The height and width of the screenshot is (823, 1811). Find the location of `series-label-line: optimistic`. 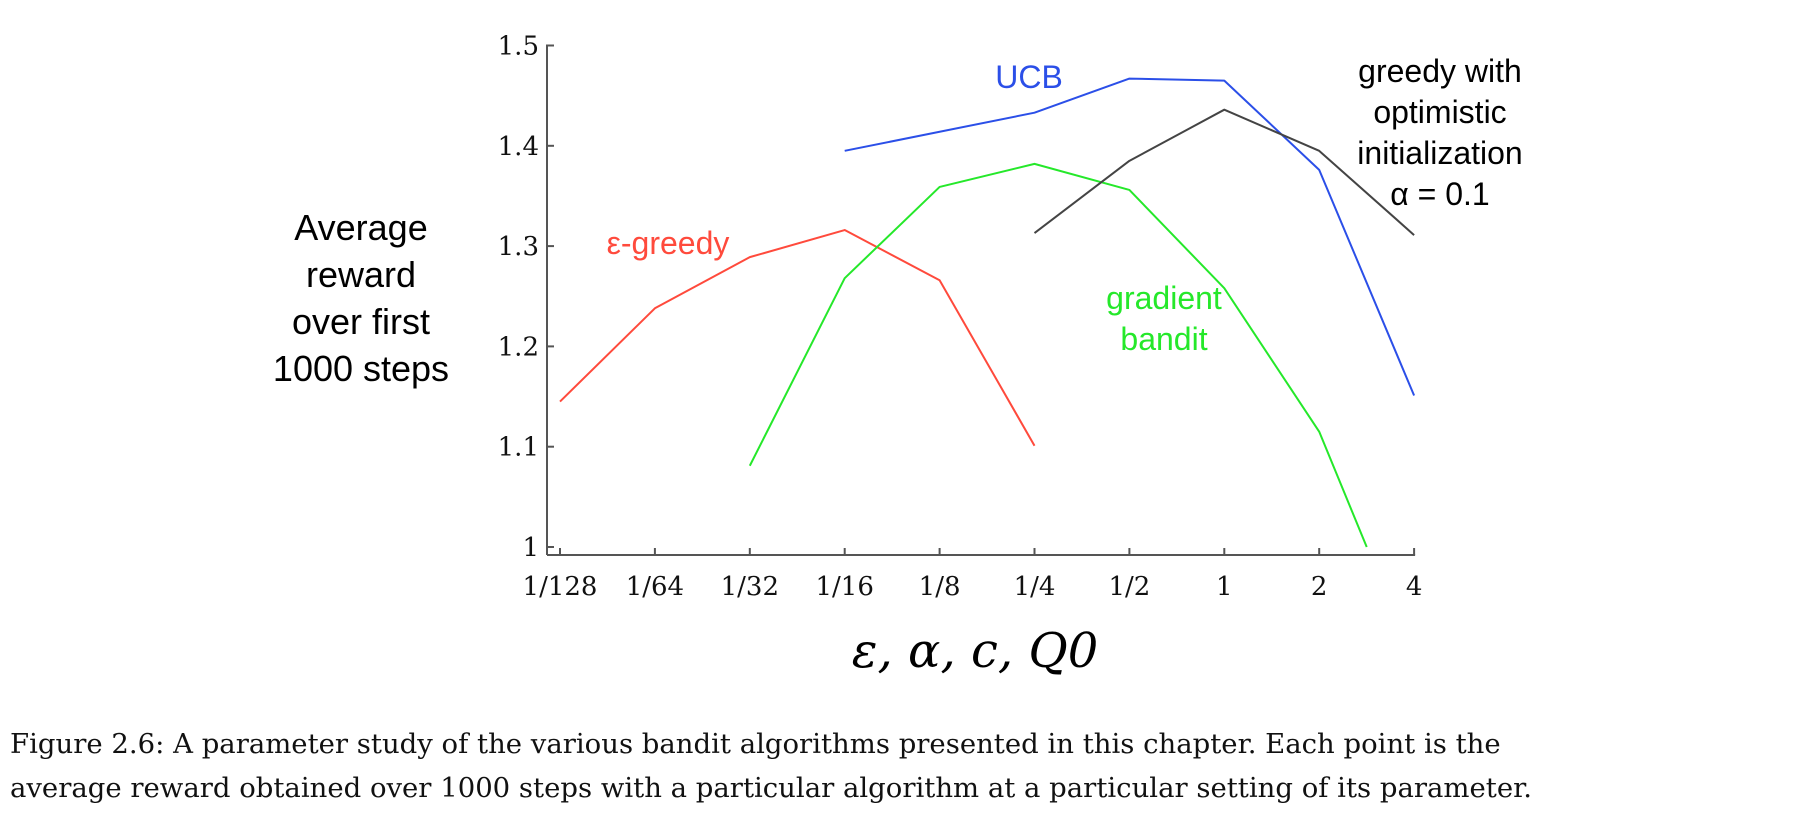

series-label-line: optimistic is located at coordinates (1439, 112).